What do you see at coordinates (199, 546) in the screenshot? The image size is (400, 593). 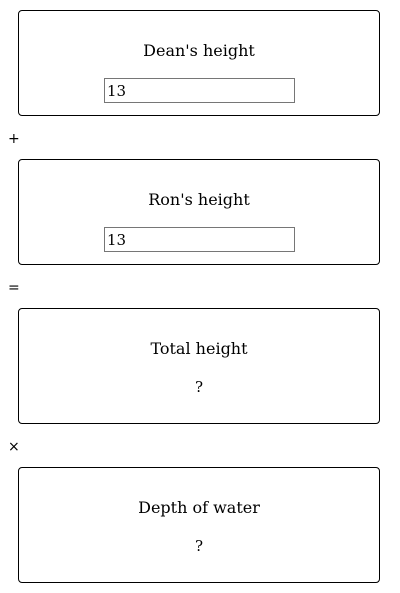 I see `depth-of-water-value: ?` at bounding box center [199, 546].